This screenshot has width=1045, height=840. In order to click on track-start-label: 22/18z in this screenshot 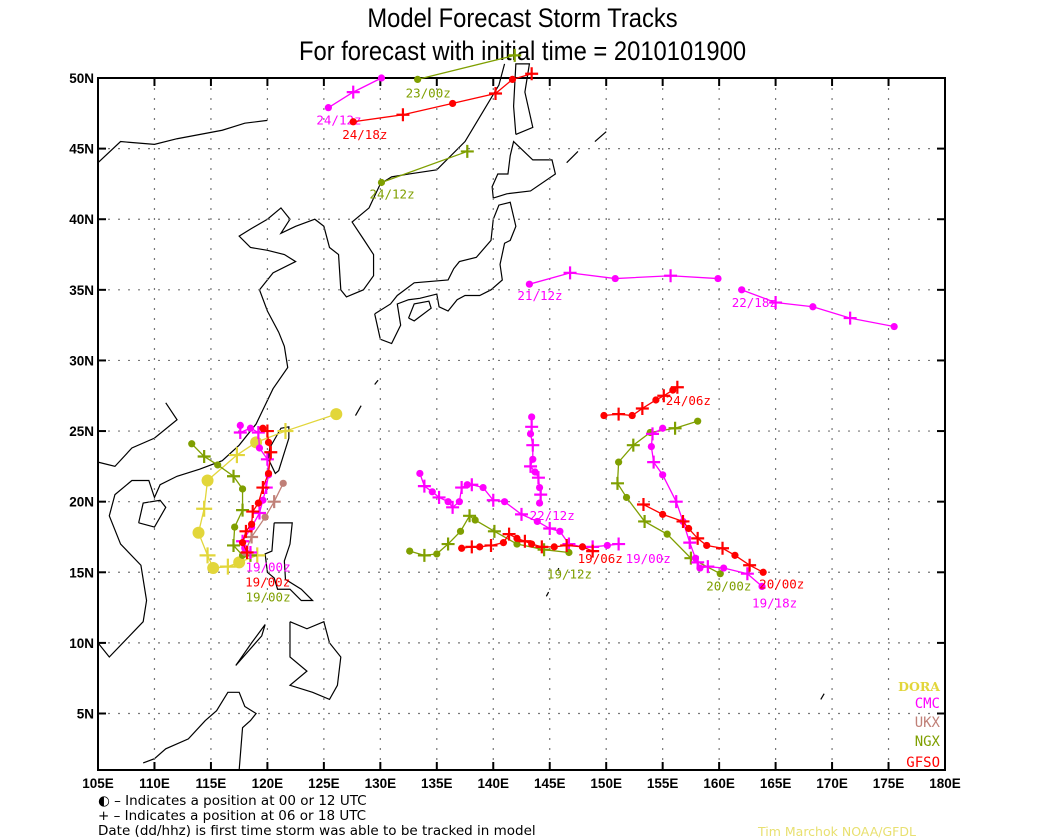, I will do `click(754, 302)`.